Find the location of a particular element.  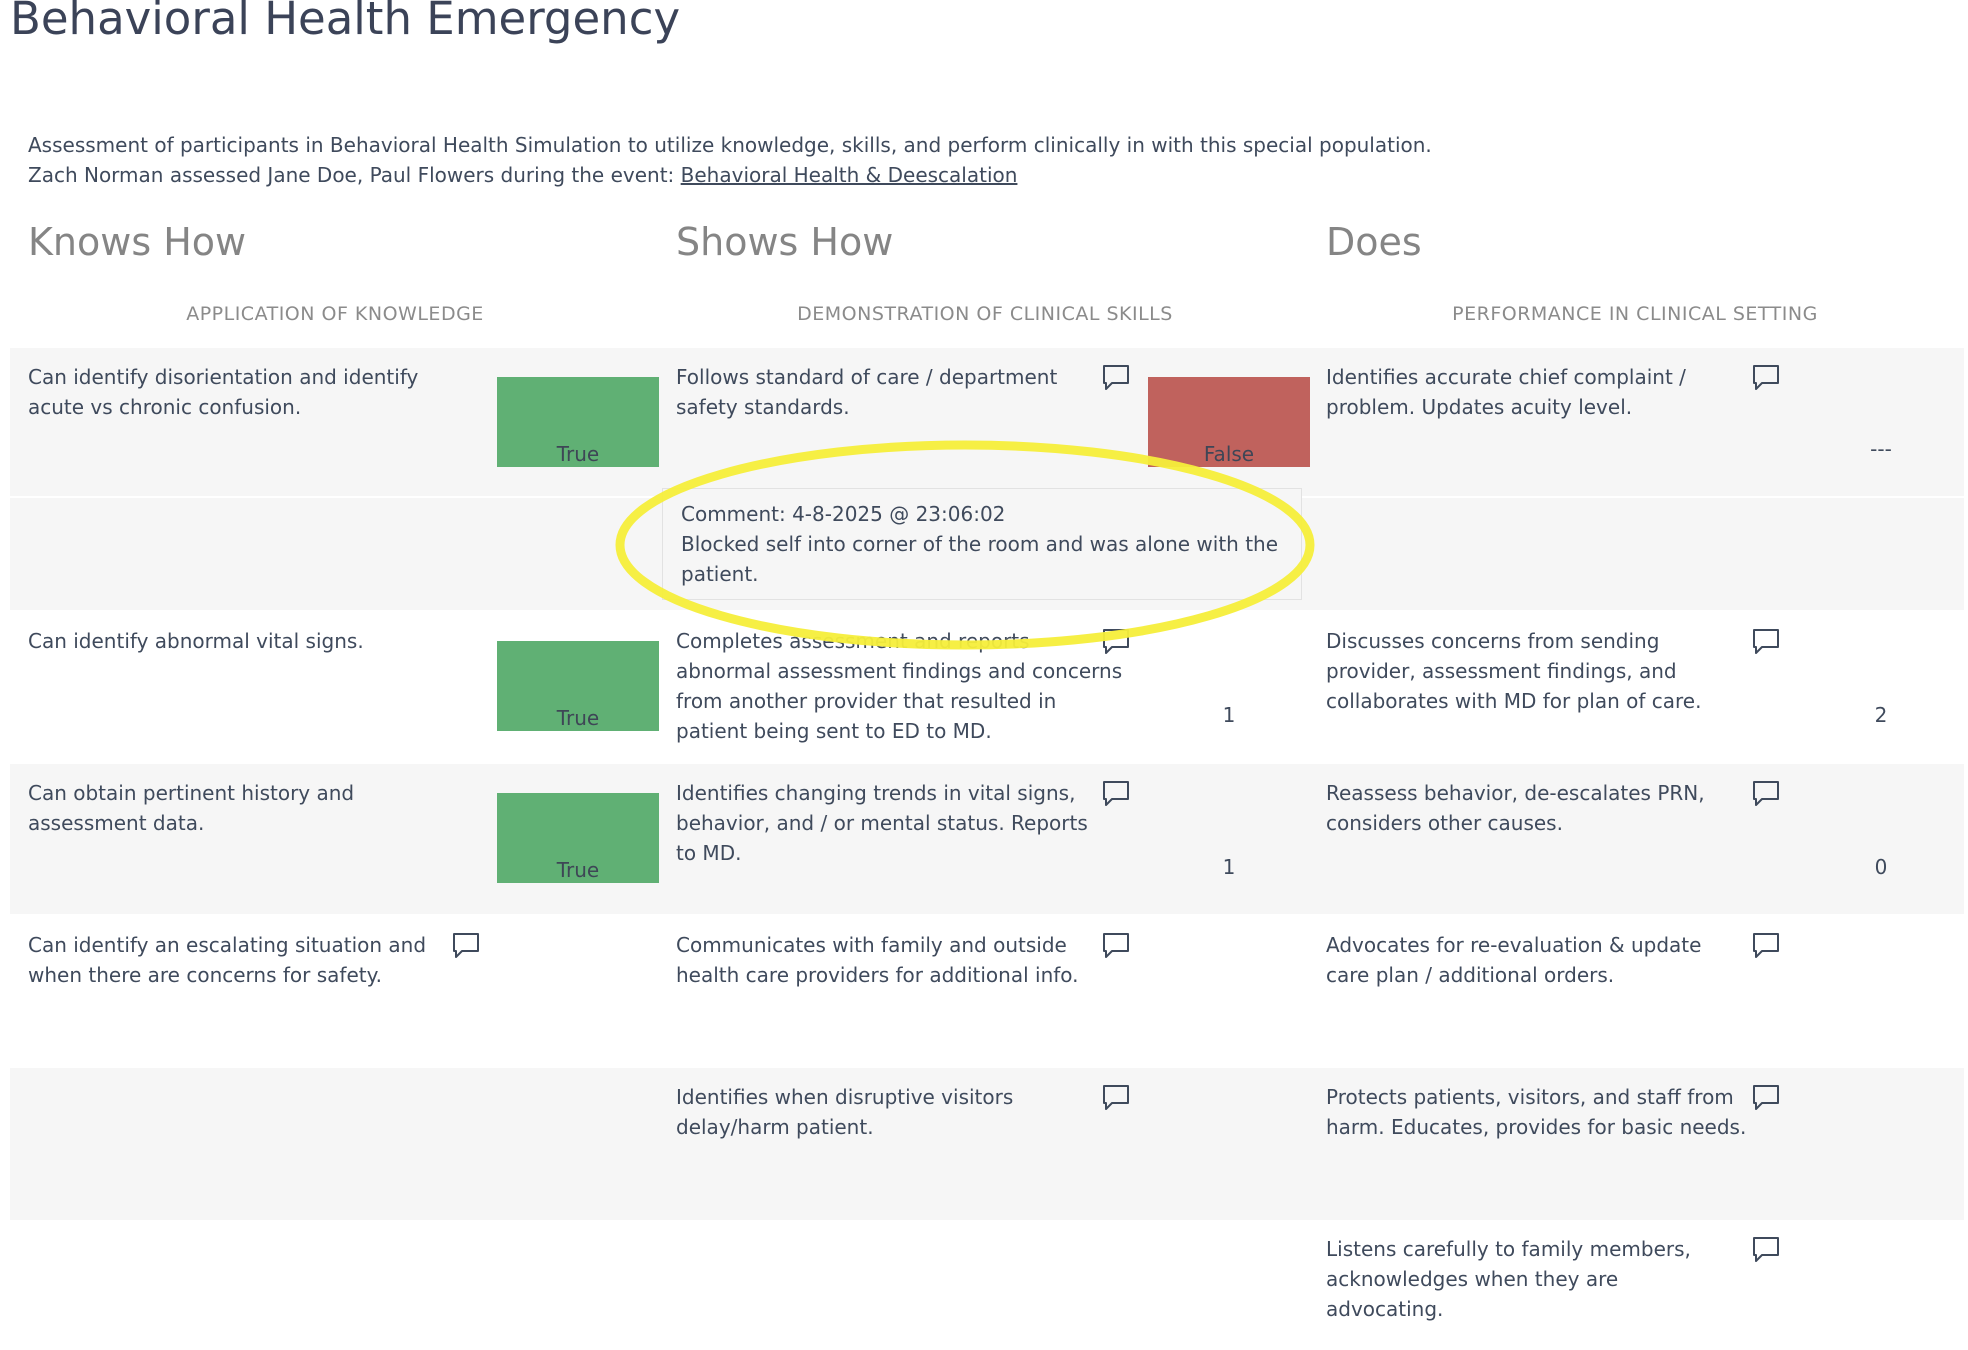

knows-criterion: Can identify abnormal vital signs. is located at coordinates (196, 641).